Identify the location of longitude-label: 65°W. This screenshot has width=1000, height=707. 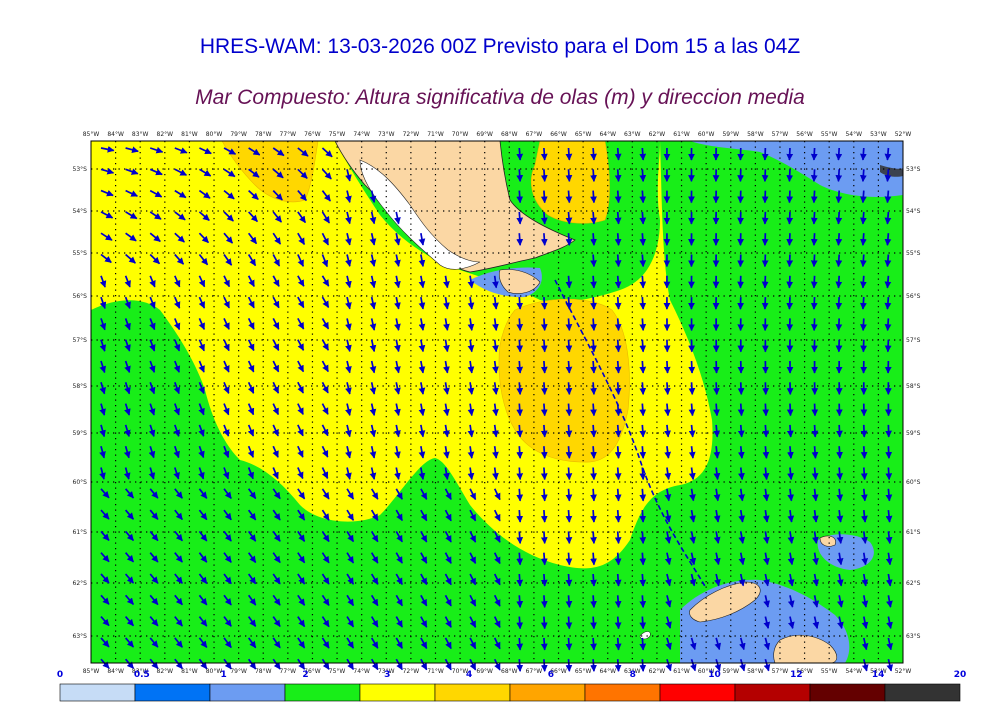
(583, 671).